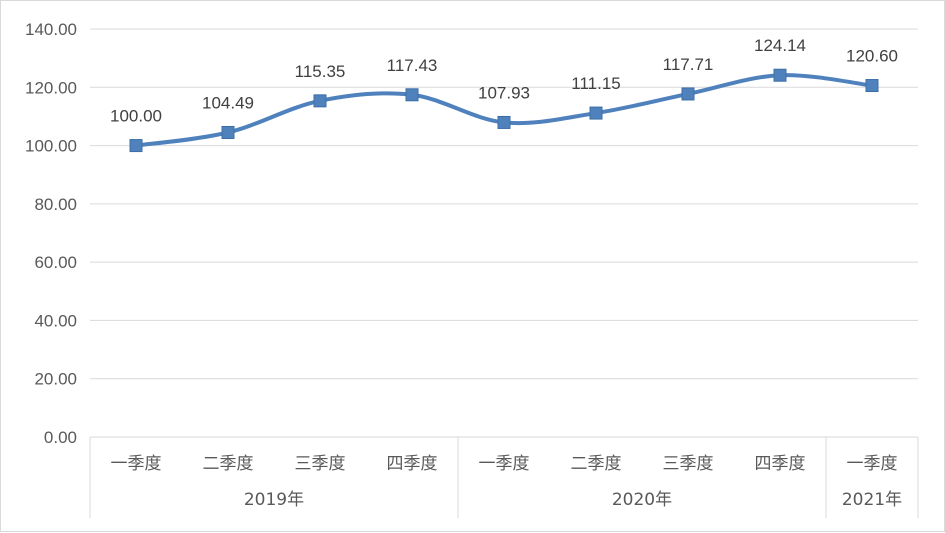 This screenshot has height=533, width=945. Describe the element at coordinates (228, 102) in the screenshot. I see `data-label: 104.49` at that location.